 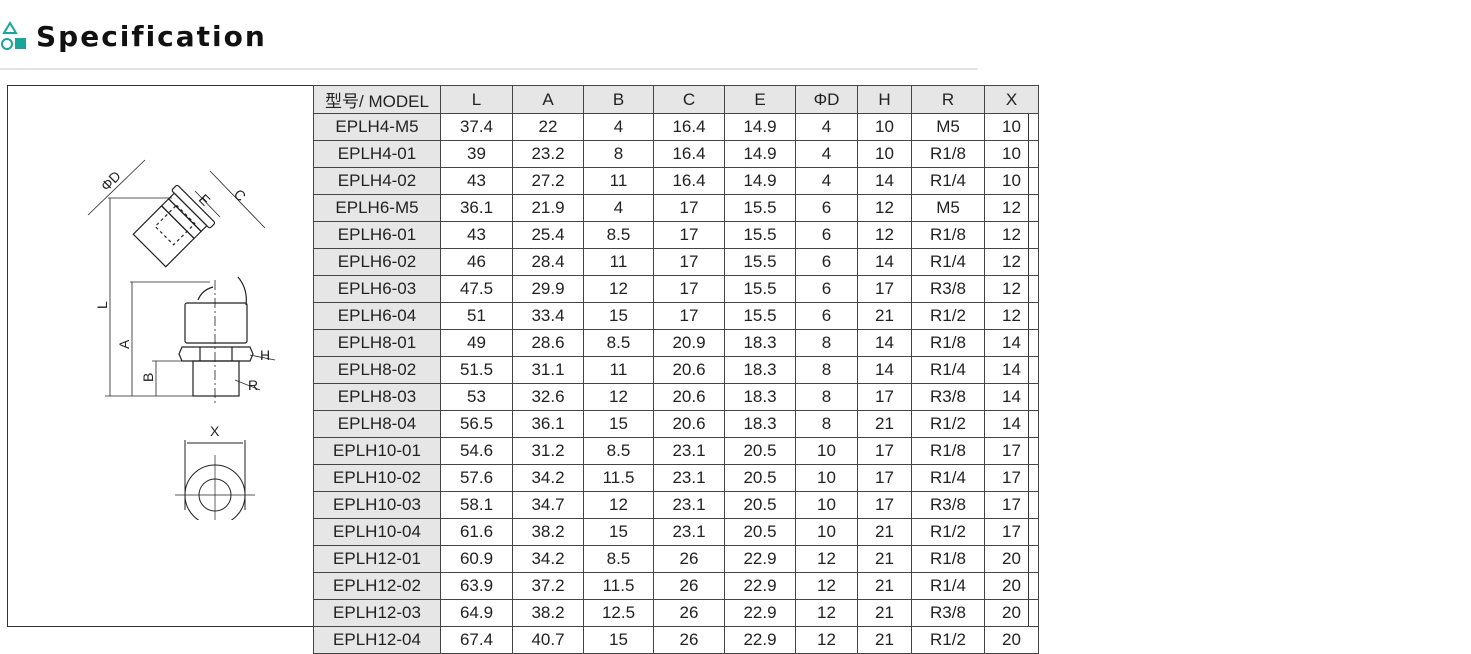 I want to click on value-cell: 34.7, so click(x=548, y=505).